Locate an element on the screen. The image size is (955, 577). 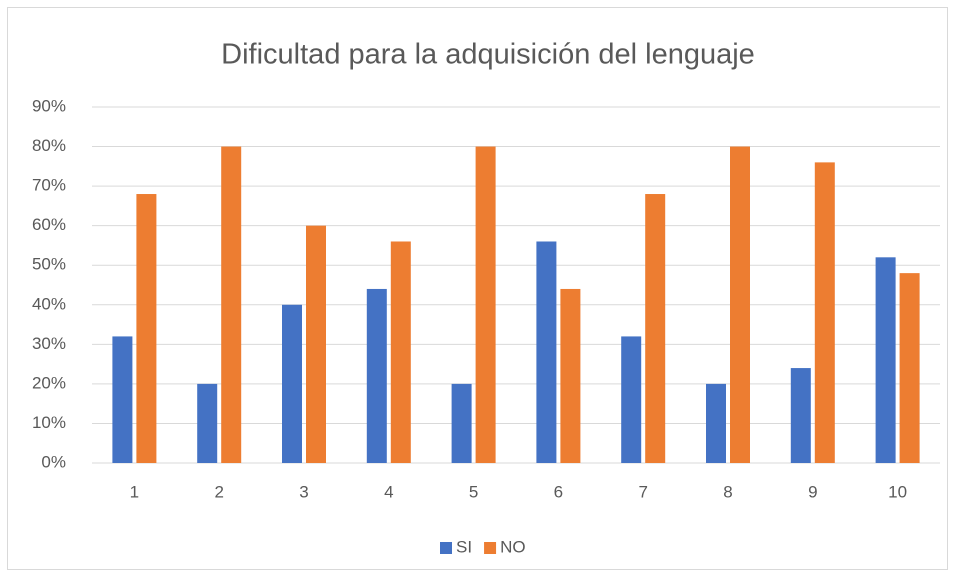
x-tick-label: 10 is located at coordinates (897, 491).